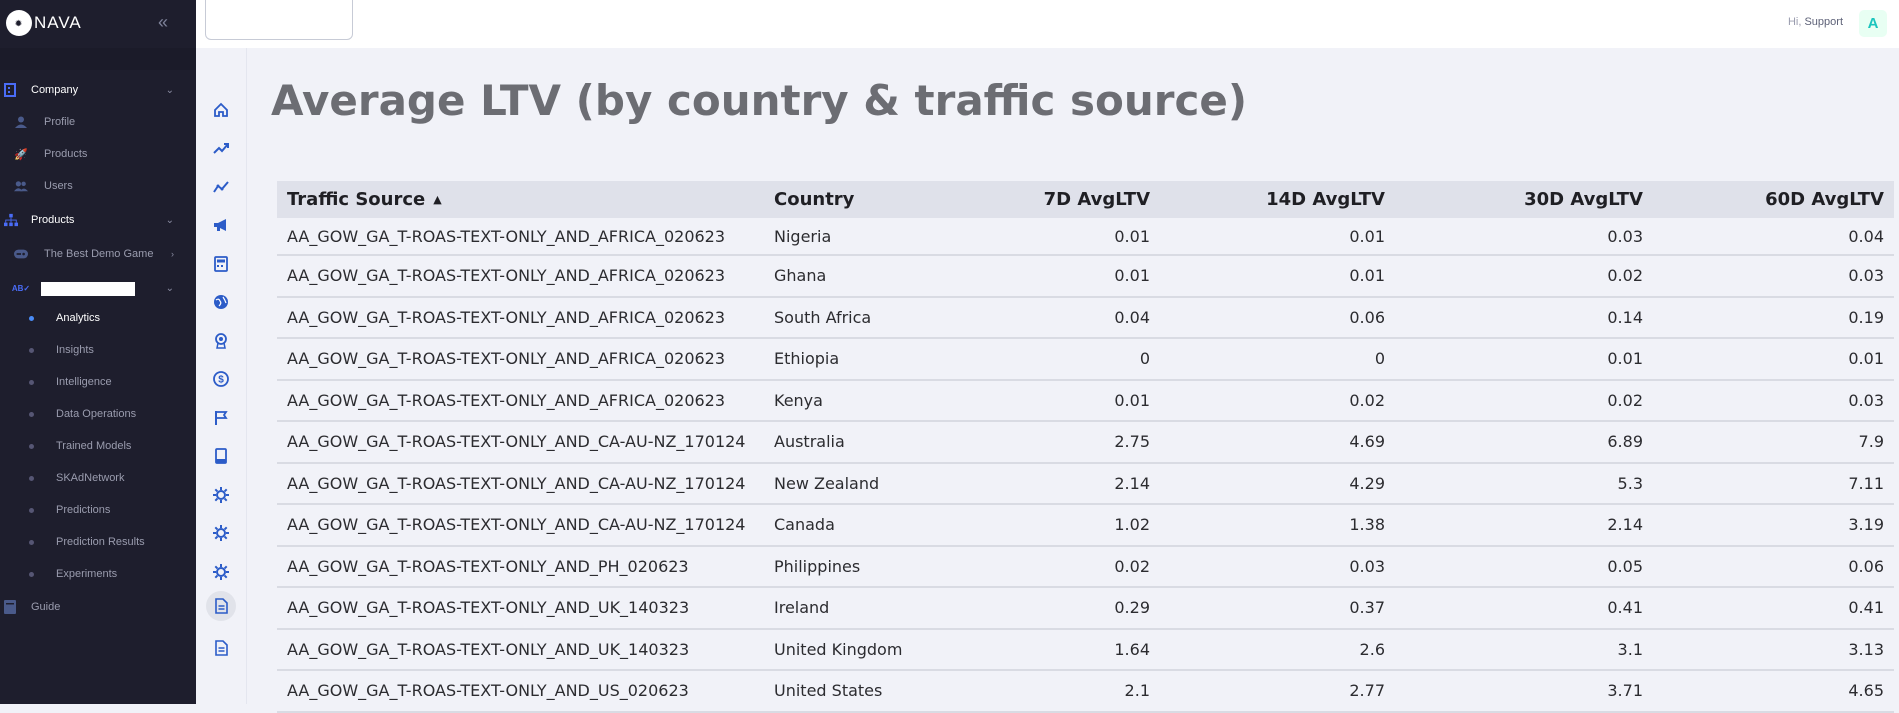 This screenshot has height=713, width=1899. I want to click on sidebar-item-guide: Guide, so click(98, 607).